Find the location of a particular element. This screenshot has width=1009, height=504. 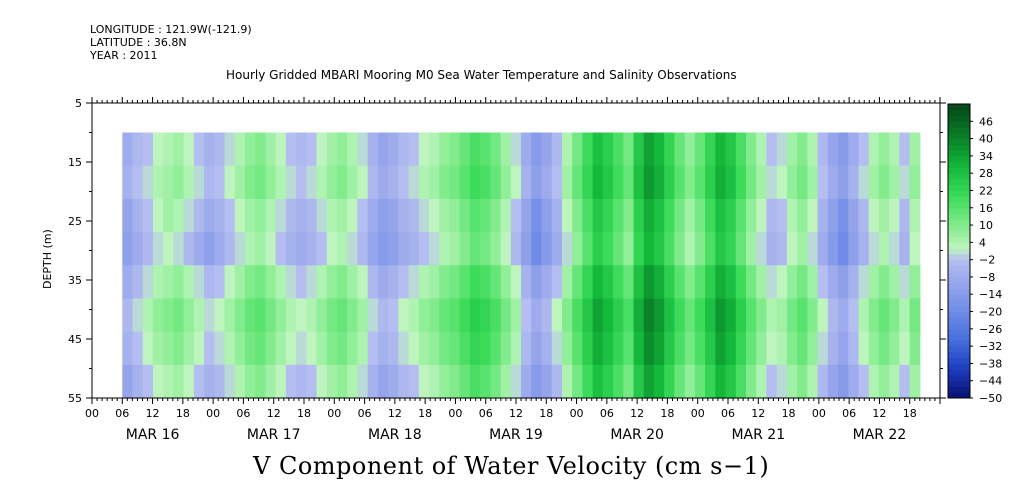

y-tick-label: 15 is located at coordinates (75, 162).